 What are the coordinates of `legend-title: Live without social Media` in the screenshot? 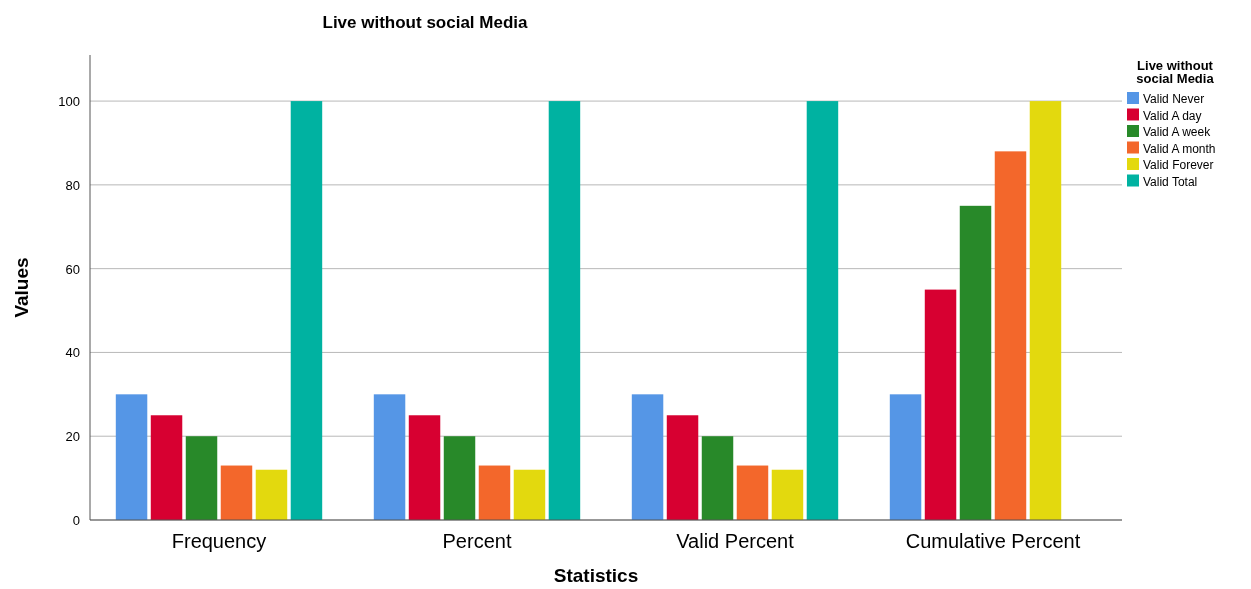 It's located at (1175, 72).